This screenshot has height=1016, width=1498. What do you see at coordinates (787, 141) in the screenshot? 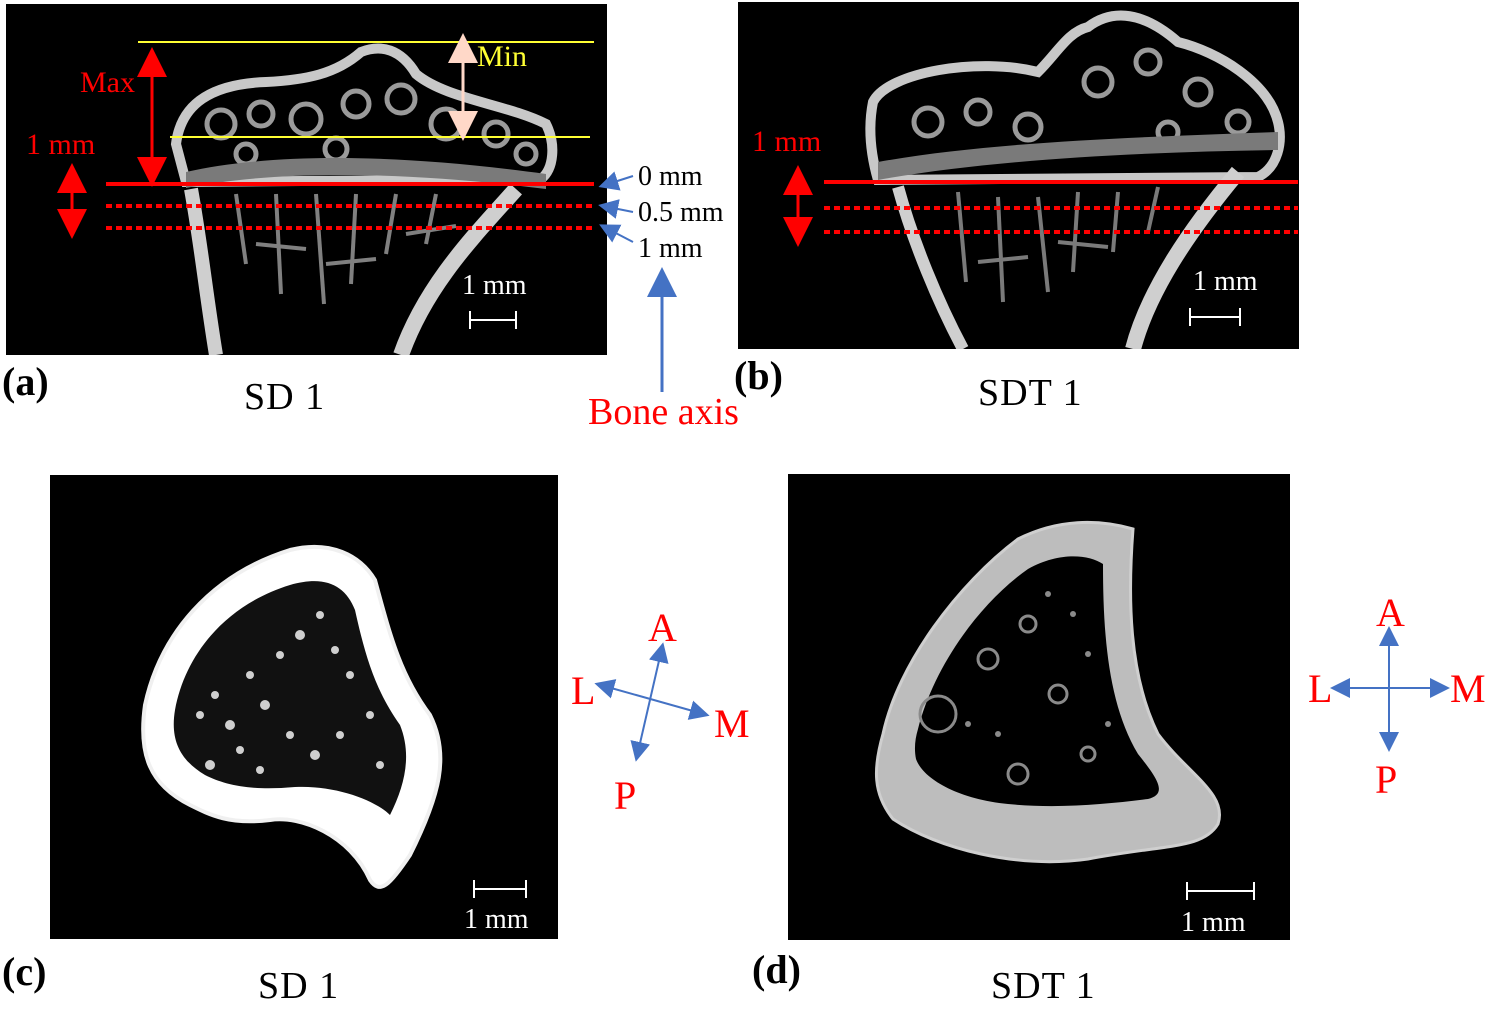
I see `one-mm-label-b: 1 mm` at bounding box center [787, 141].